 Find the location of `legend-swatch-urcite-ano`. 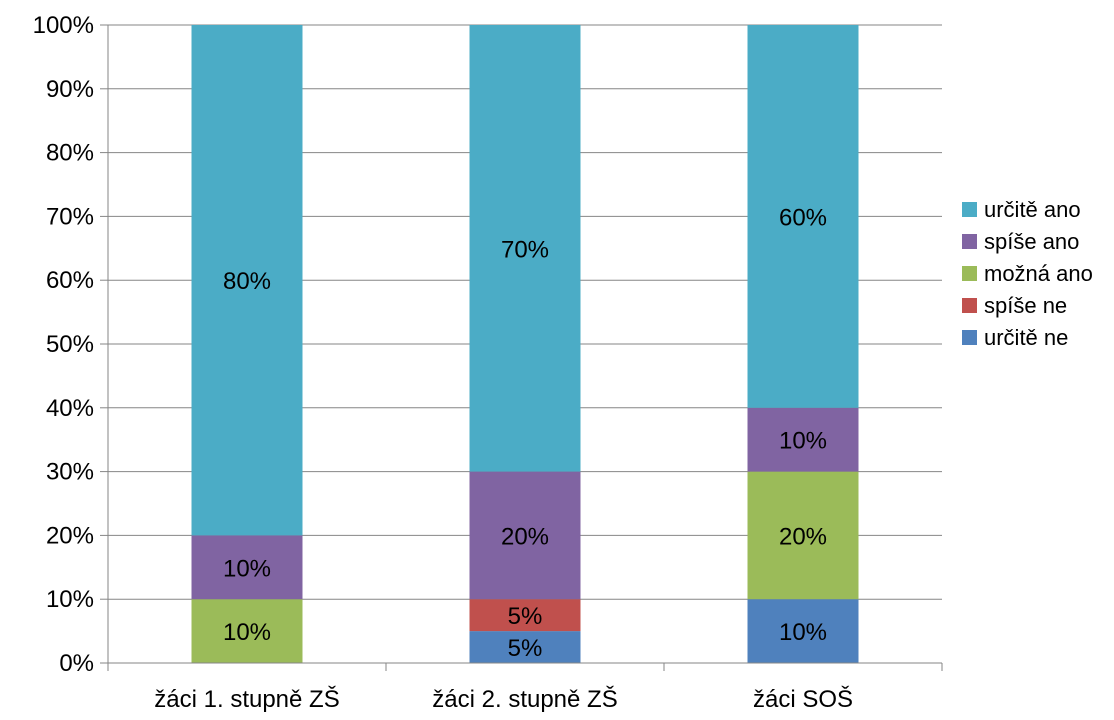

legend-swatch-urcite-ano is located at coordinates (969, 209).